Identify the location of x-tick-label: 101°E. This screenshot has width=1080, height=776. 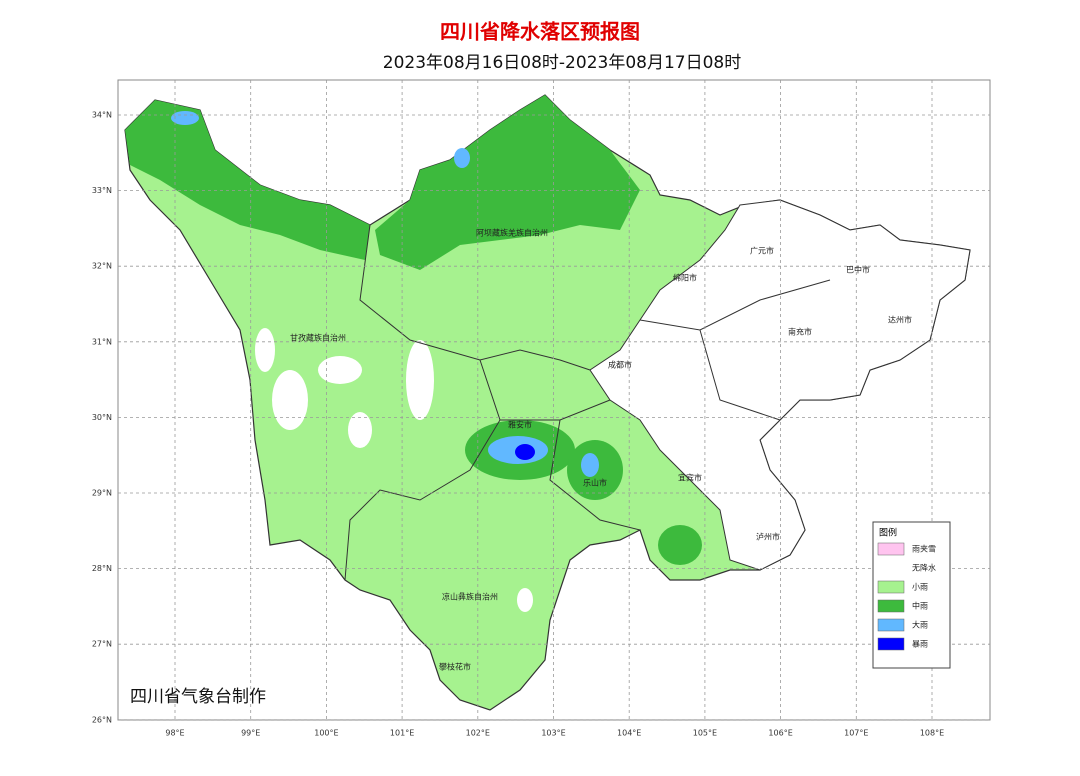
(402, 733).